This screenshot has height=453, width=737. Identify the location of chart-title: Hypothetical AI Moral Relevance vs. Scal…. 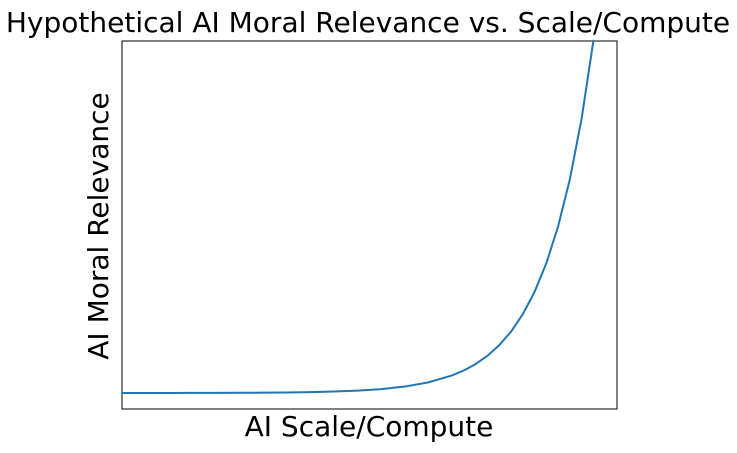
(368, 22).